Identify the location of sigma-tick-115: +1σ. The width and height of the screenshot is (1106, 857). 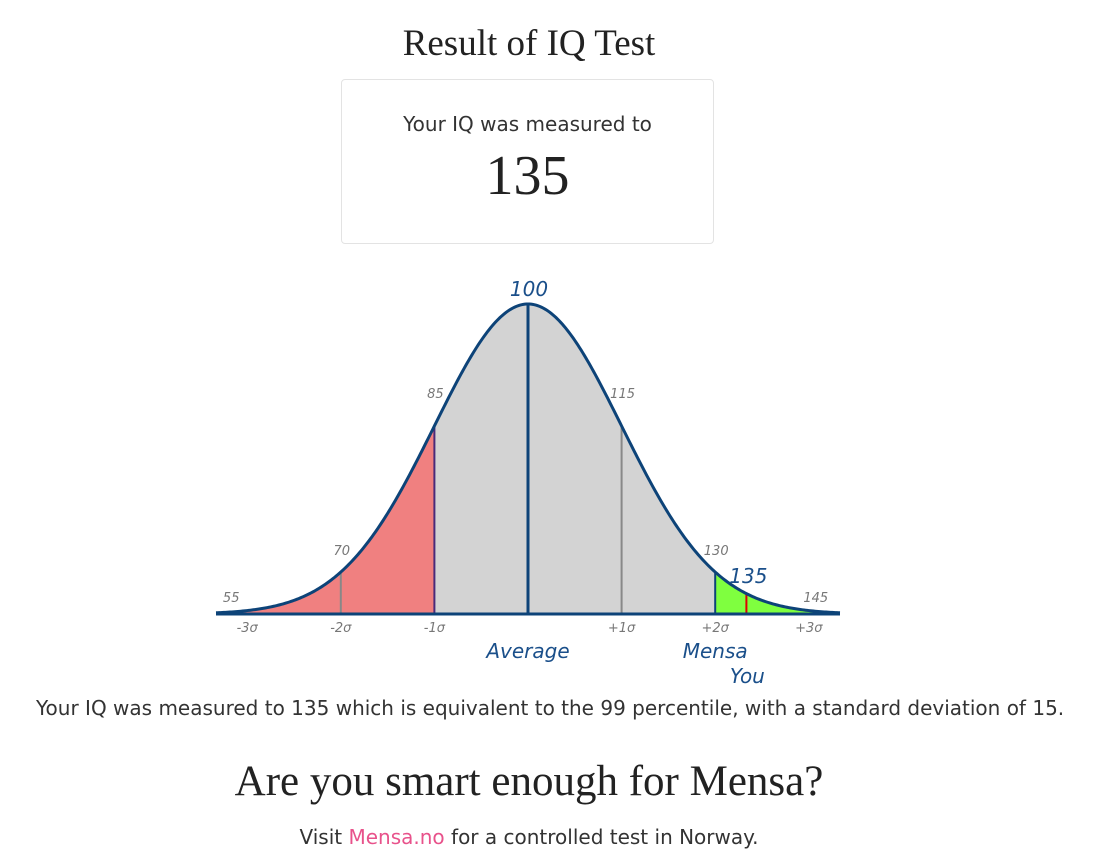
(622, 628).